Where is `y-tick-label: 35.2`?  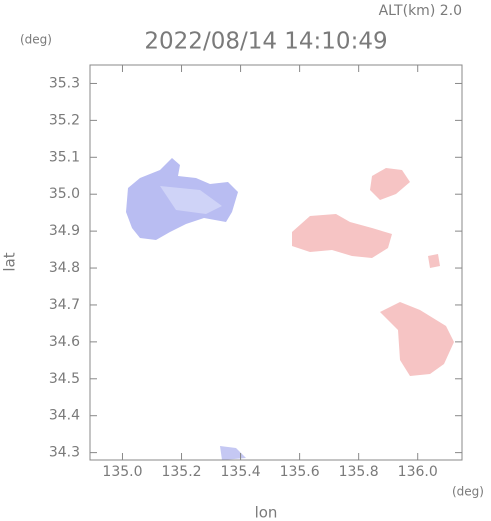 y-tick-label: 35.2 is located at coordinates (64, 120).